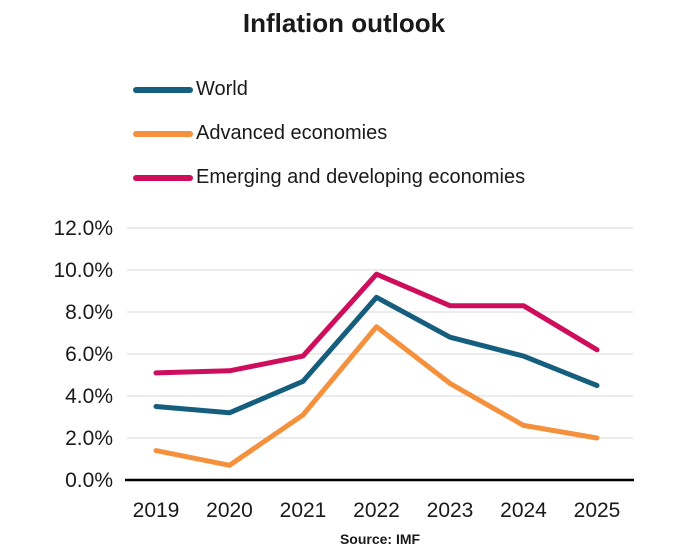 The image size is (688, 554). I want to click on chart-title: Inflation outlook, so click(344, 23).